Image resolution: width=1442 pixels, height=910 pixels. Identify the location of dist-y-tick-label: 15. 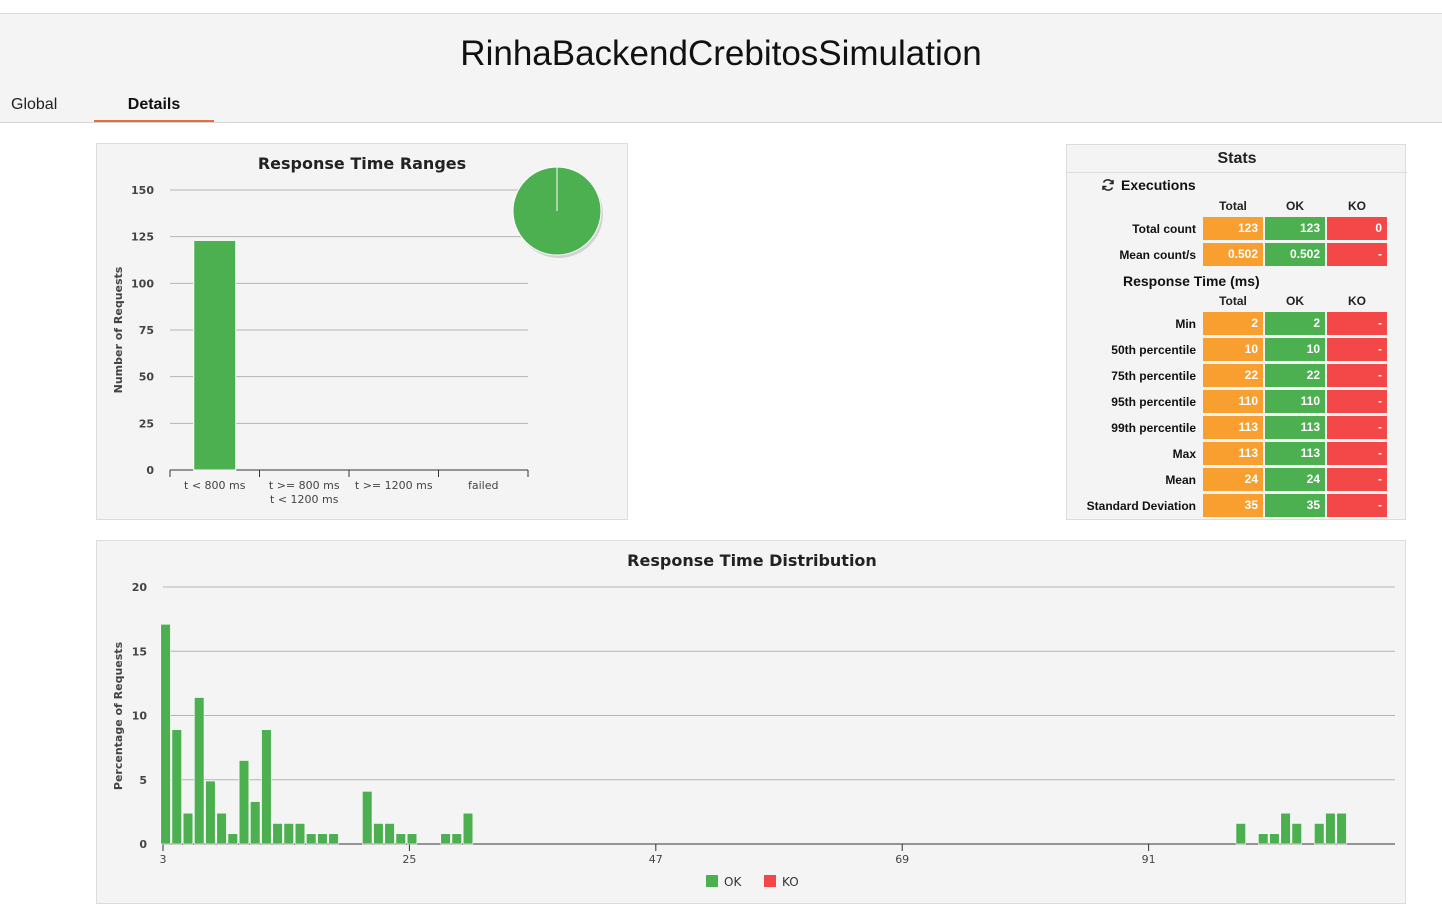
(139, 651).